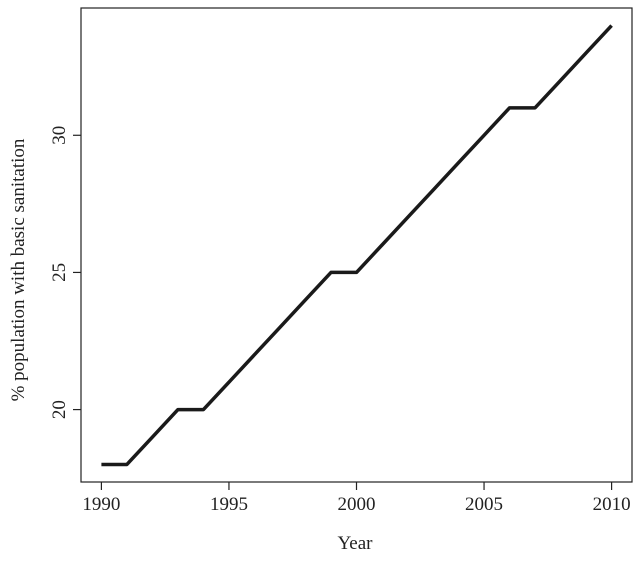 The width and height of the screenshot is (640, 566). Describe the element at coordinates (18, 269) in the screenshot. I see `y-axis-label: % population with basic sanitation` at that location.